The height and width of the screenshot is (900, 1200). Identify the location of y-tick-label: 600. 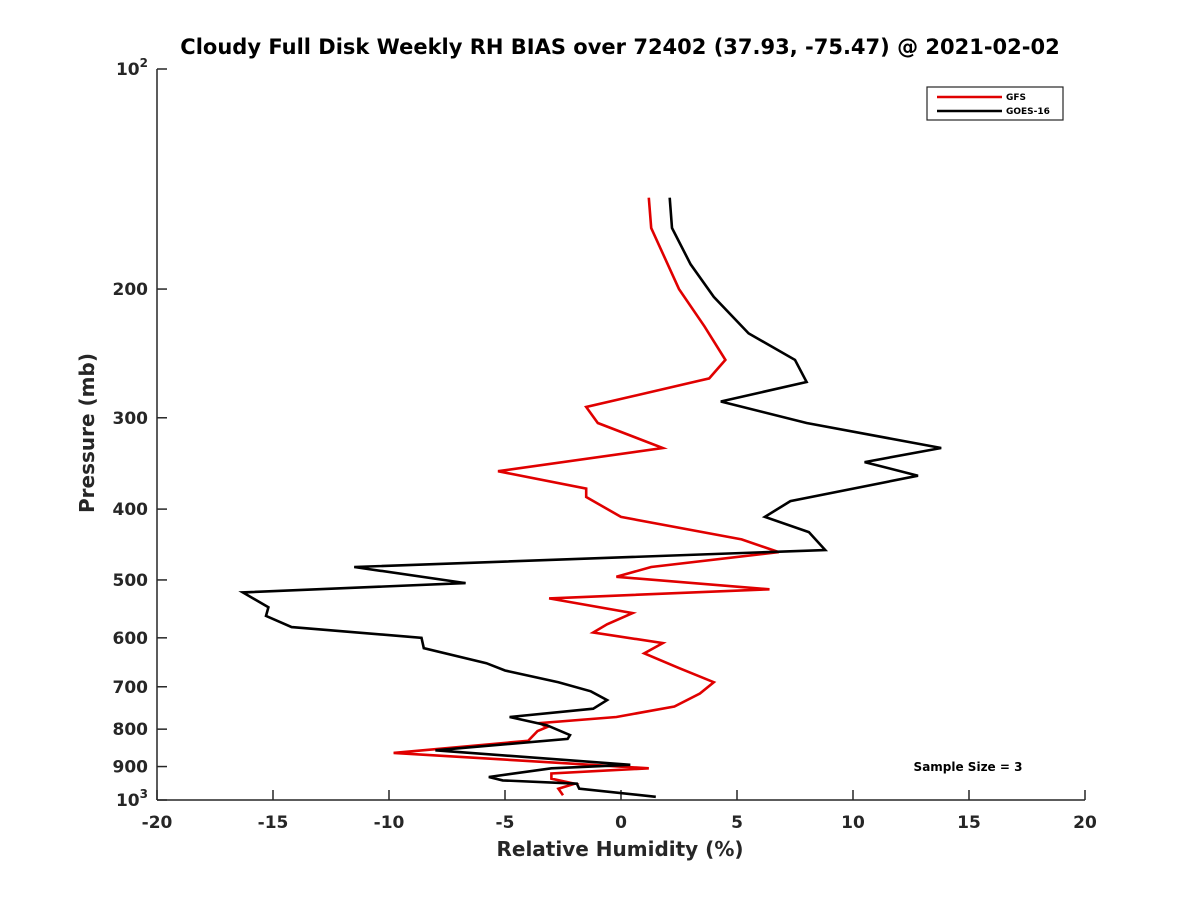
(131, 639).